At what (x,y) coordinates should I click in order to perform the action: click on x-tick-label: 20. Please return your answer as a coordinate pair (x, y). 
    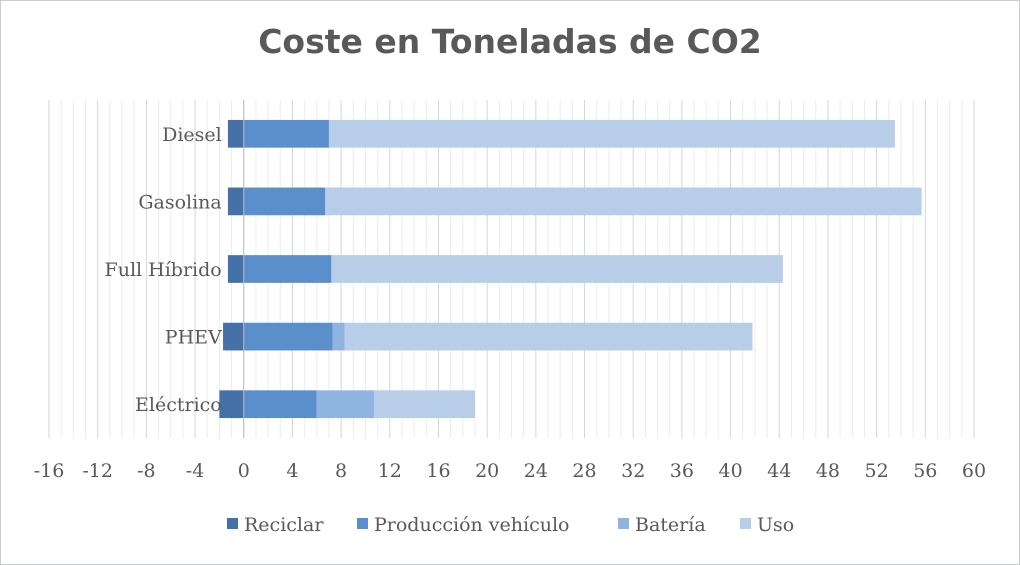
    Looking at the image, I should click on (487, 471).